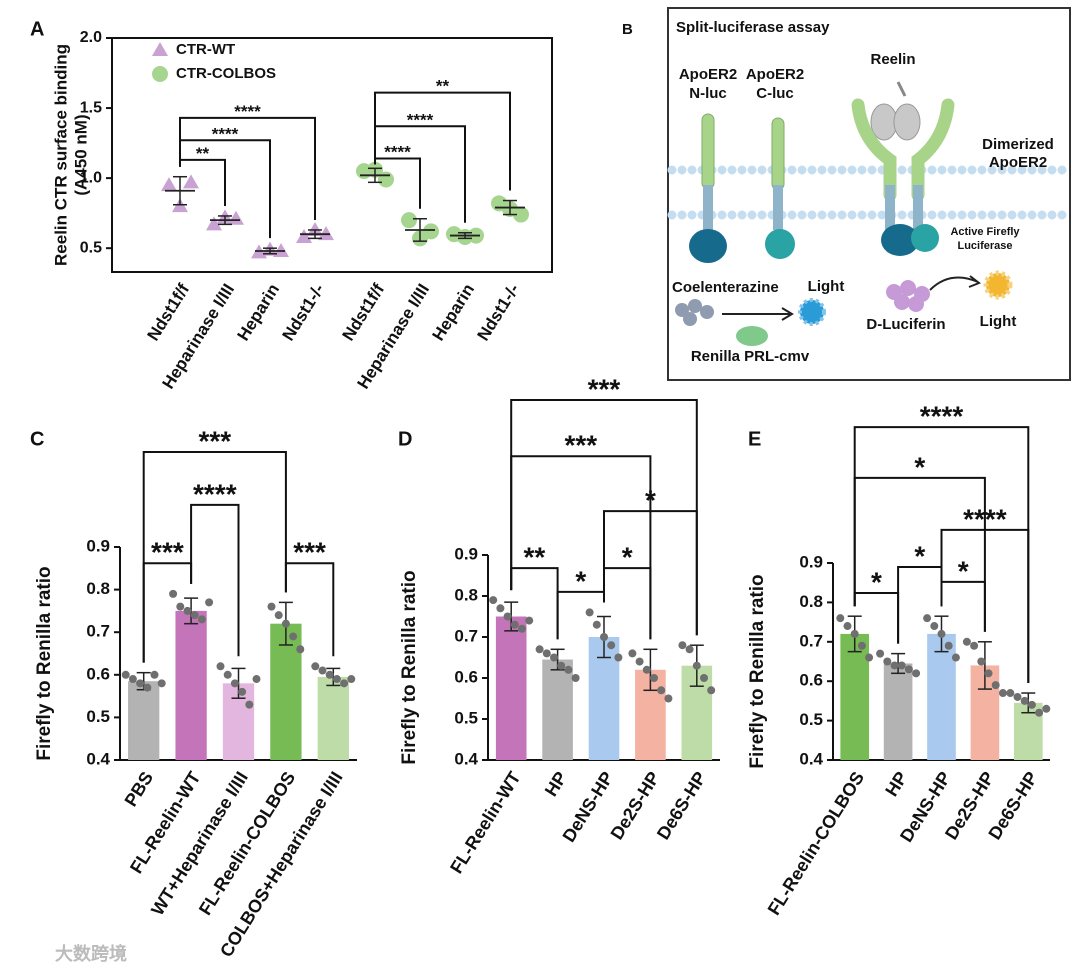  What do you see at coordinates (998, 321) in the screenshot?
I see `label: Light` at bounding box center [998, 321].